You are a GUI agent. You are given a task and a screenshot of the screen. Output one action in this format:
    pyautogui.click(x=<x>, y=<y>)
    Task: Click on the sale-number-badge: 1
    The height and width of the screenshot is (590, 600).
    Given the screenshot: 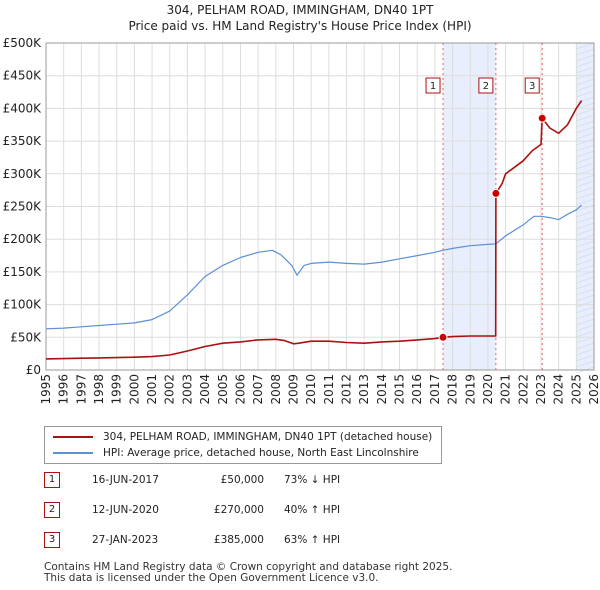 What is the action you would take?
    pyautogui.click(x=52, y=480)
    